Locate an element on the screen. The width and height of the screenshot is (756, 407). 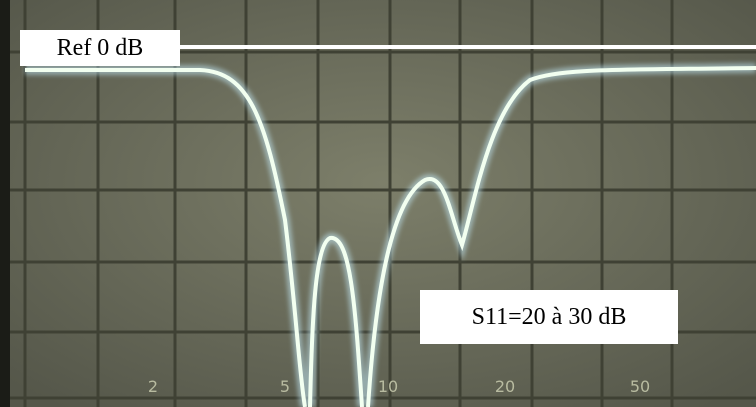
axis-label: 5 is located at coordinates (285, 386).